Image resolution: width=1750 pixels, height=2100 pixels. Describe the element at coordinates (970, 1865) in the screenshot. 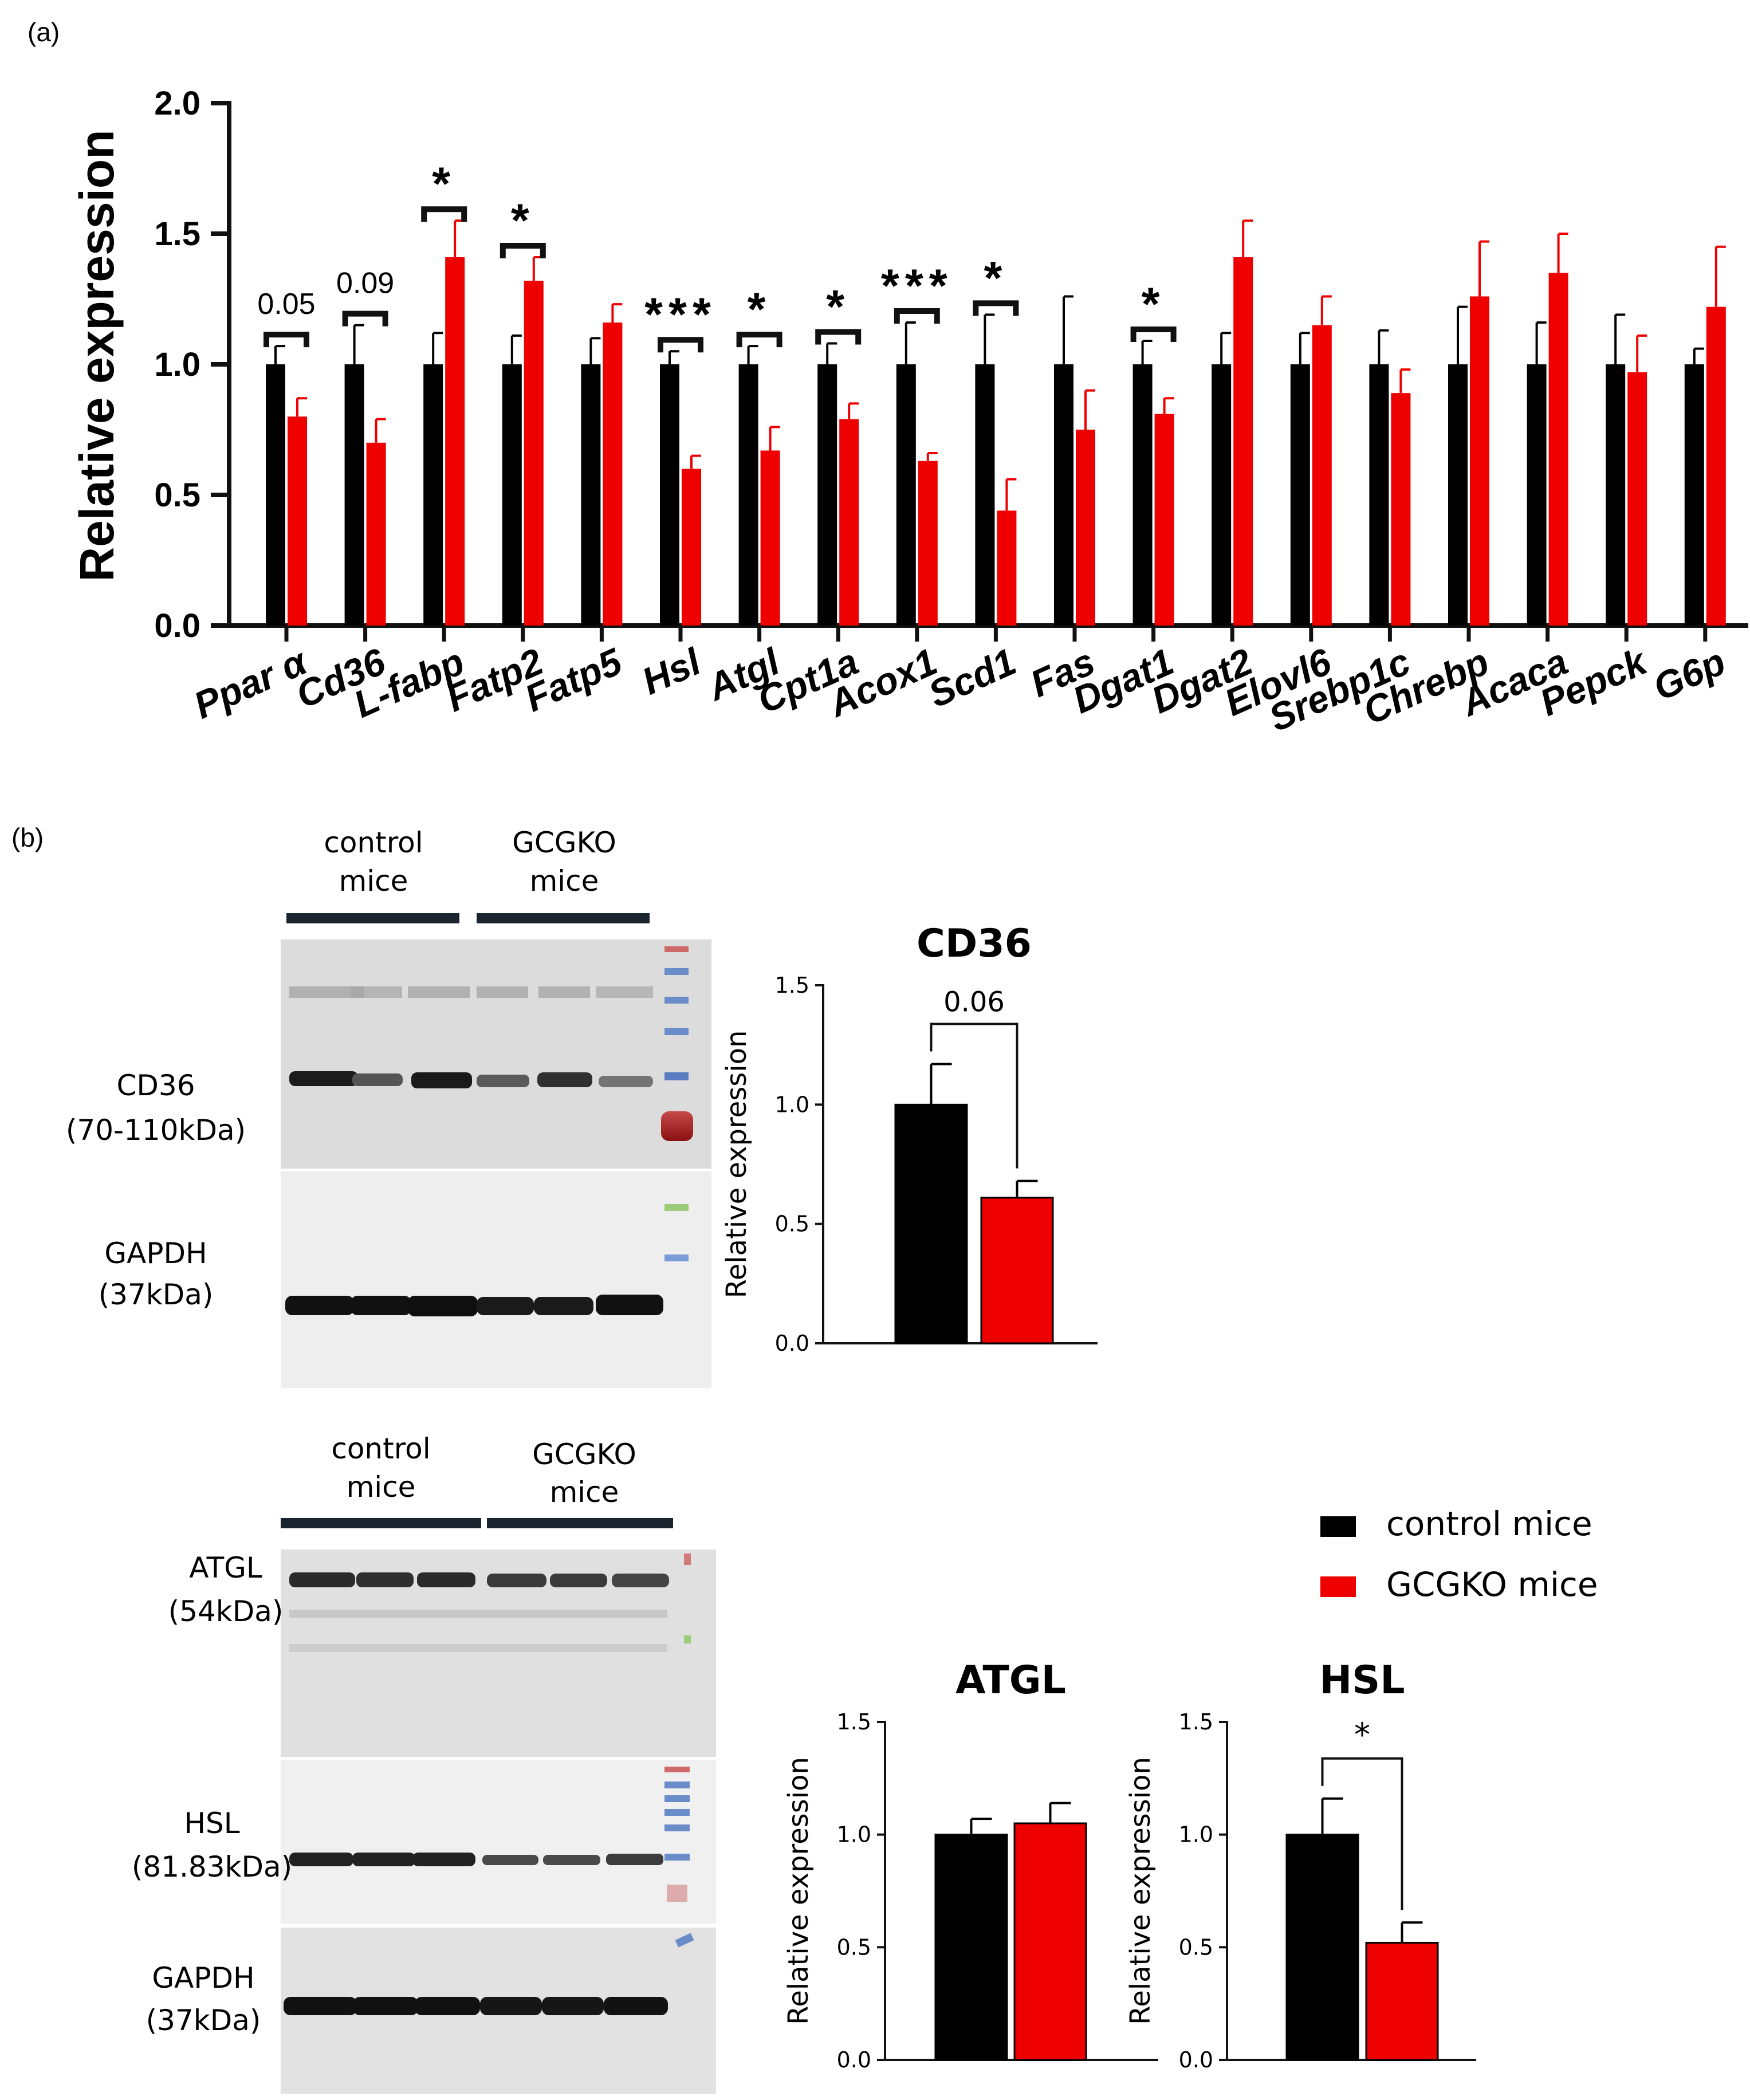

I see `chart-atgl: ATGL Relative expression 0.0 0.5 1.0 1.5` at that location.